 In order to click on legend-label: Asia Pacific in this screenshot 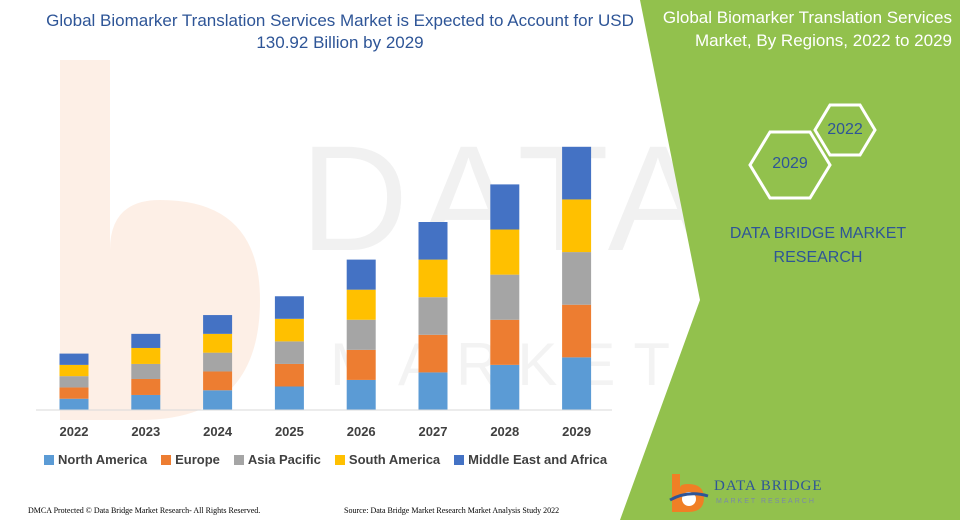, I will do `click(284, 459)`.